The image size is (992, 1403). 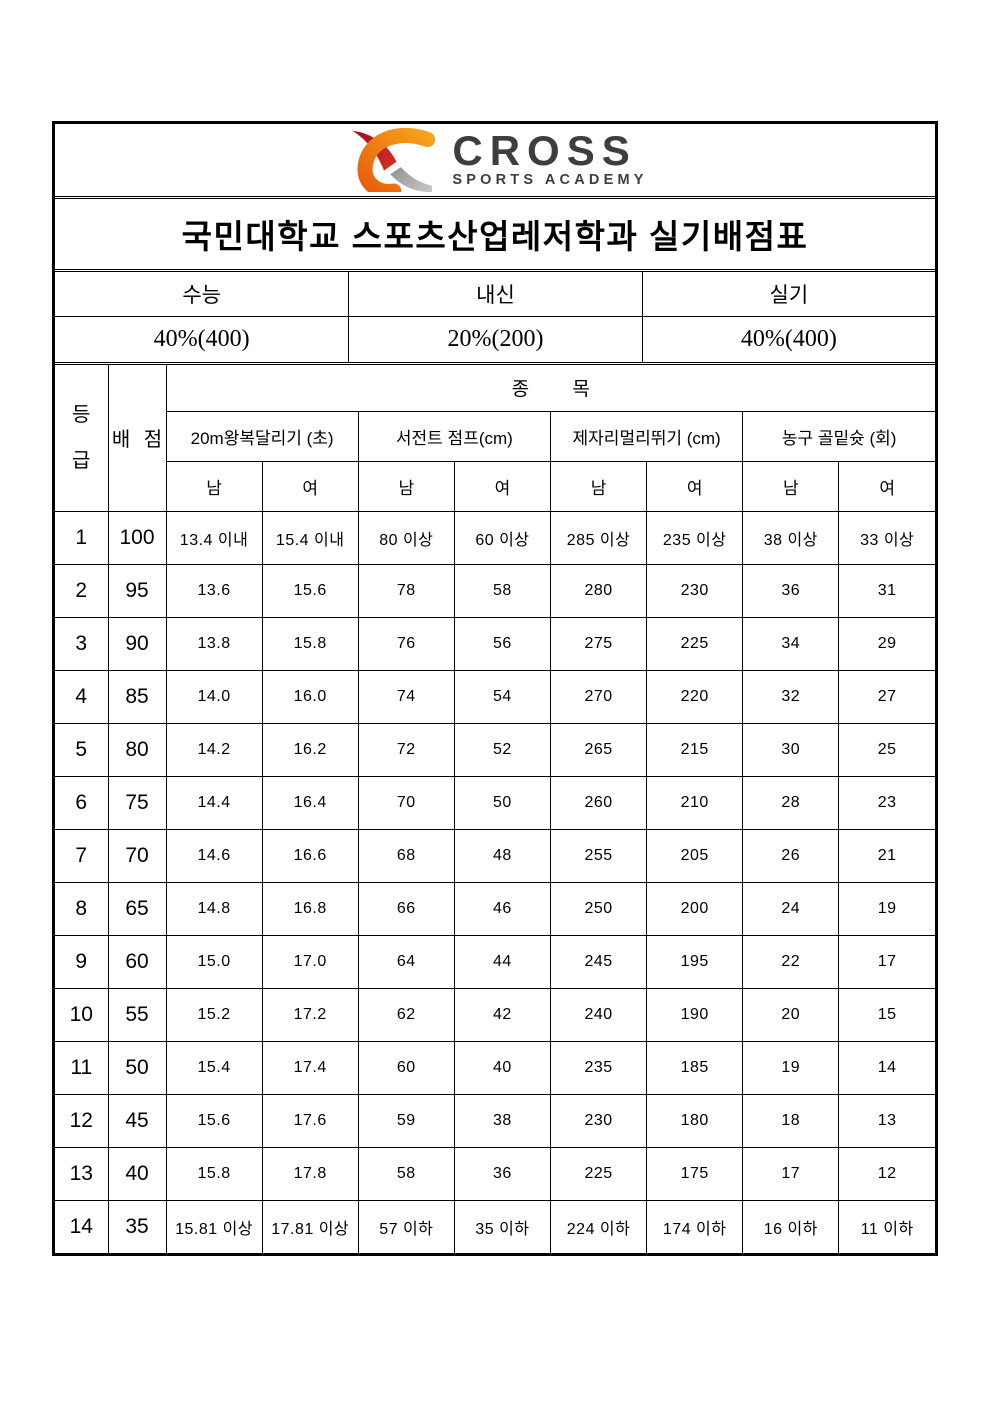 I want to click on score-cell: 280, so click(x=598, y=590).